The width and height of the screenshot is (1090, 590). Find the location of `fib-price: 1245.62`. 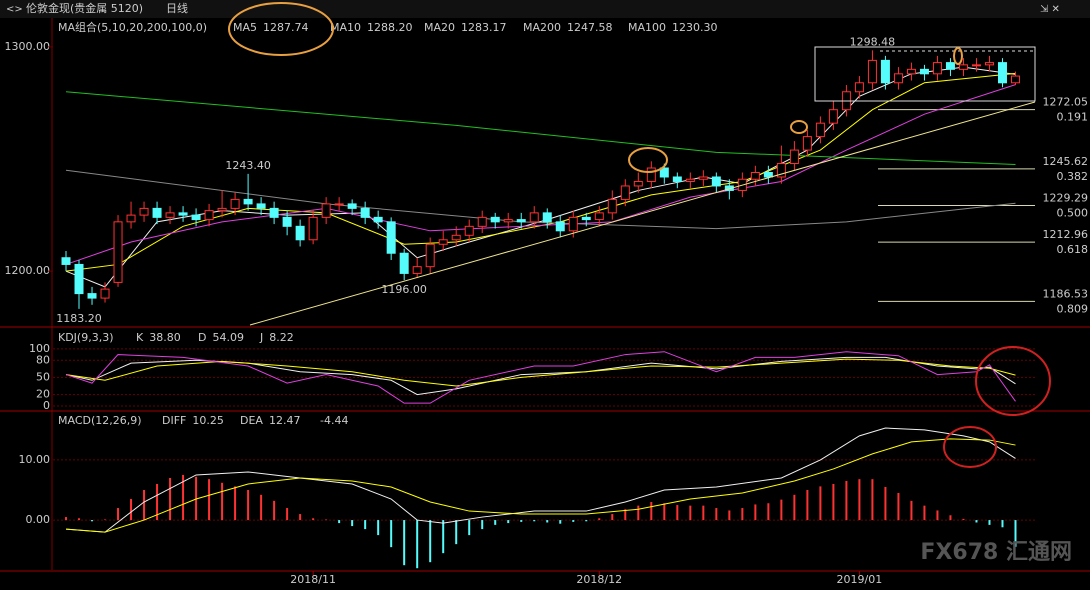

fib-price: 1245.62 is located at coordinates (1066, 161).